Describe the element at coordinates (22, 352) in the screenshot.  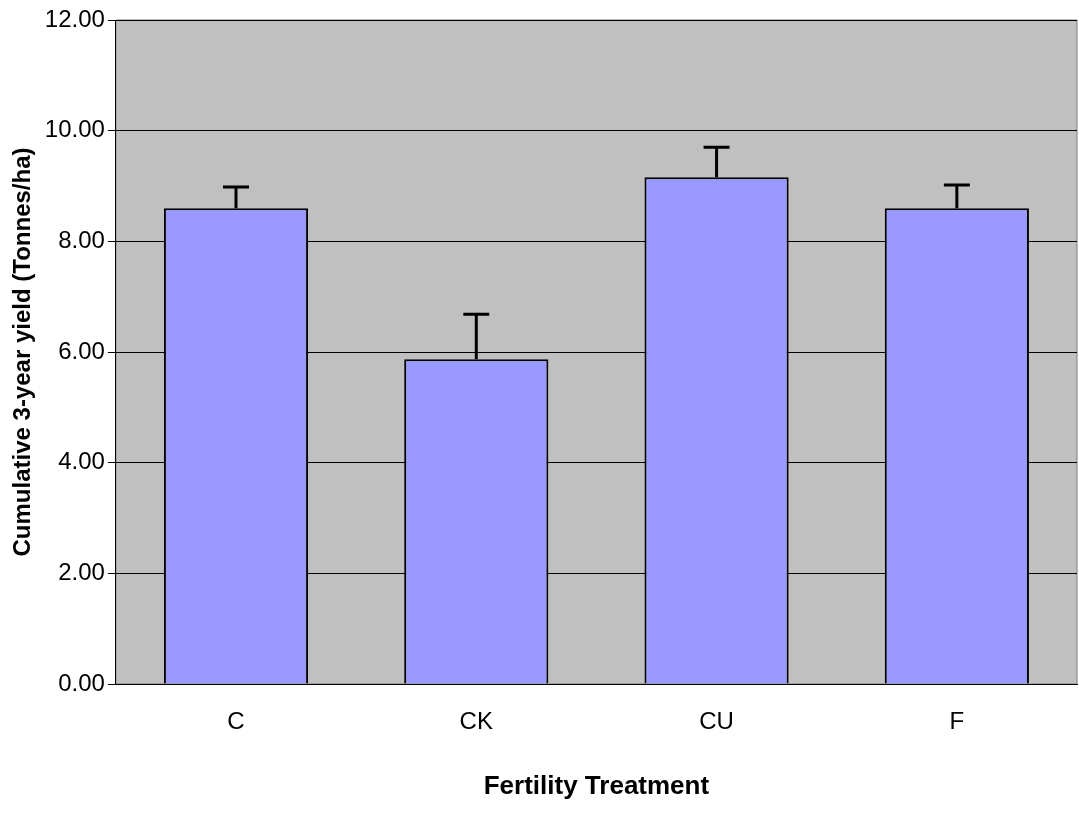
I see `y-axis-title: Cumulative 3-year yield (Tonnes/ha)` at that location.